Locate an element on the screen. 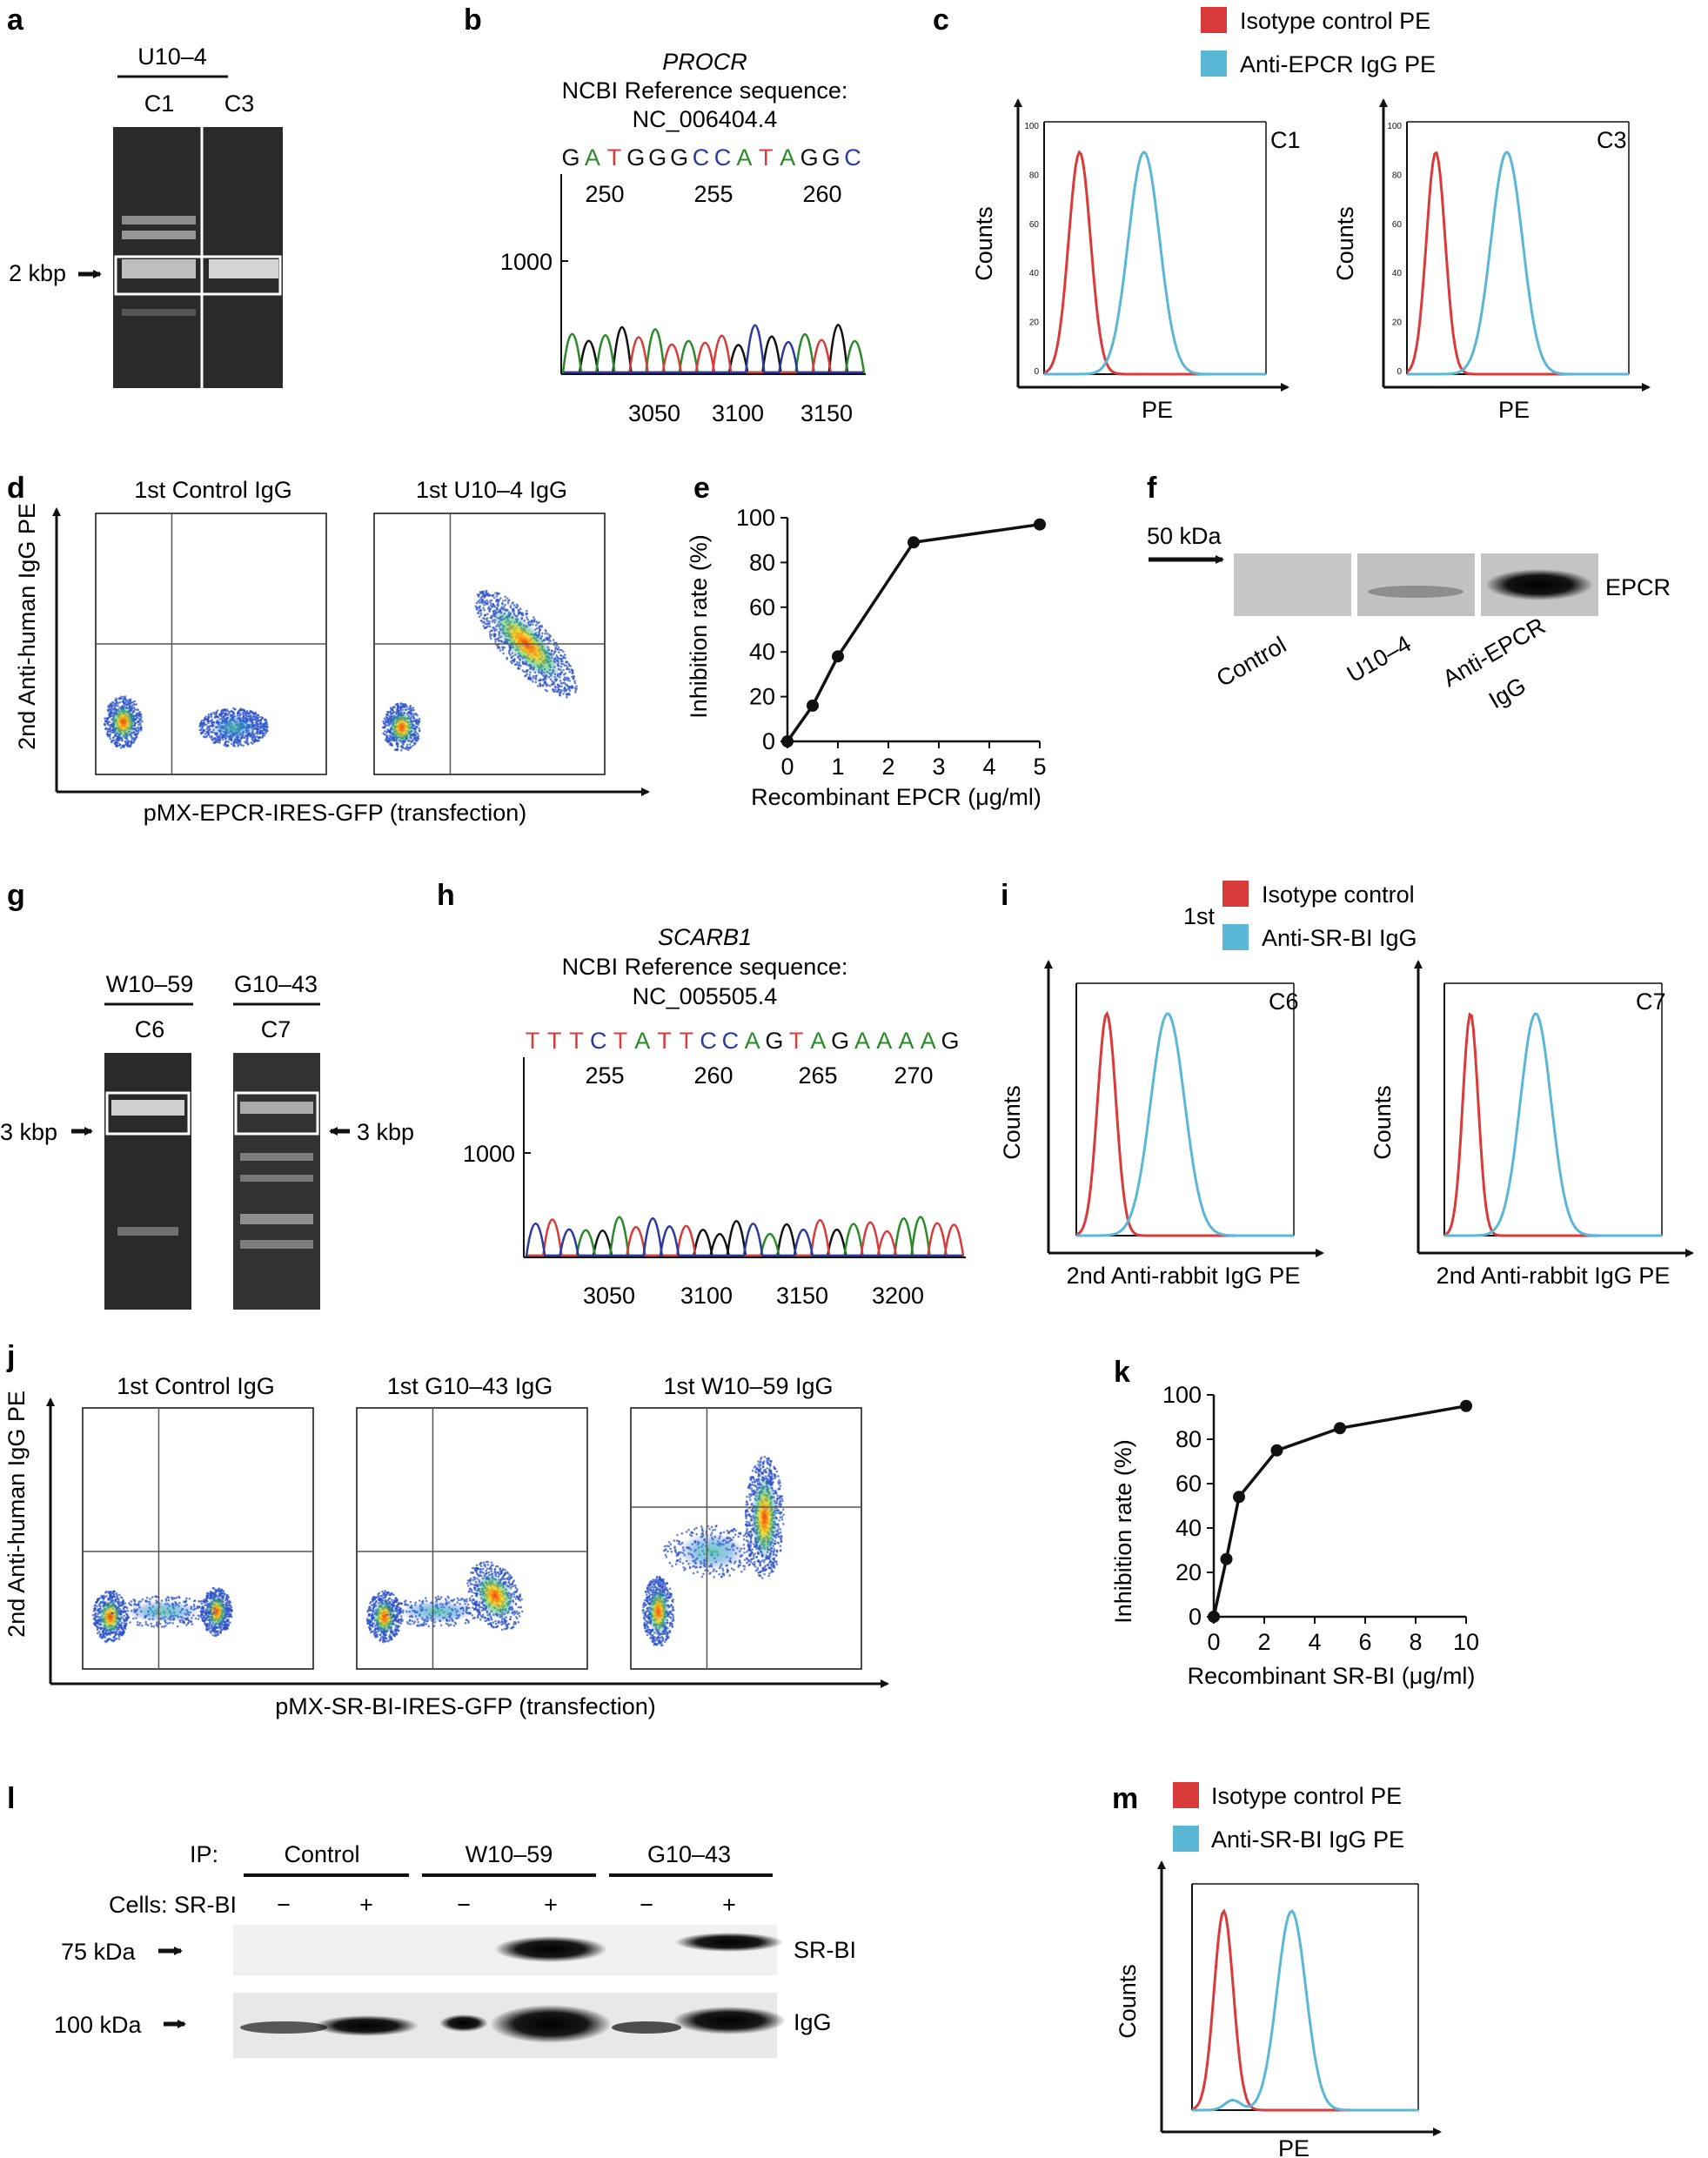 The image size is (1708, 2158). dot-d-plots is located at coordinates (351, 651).